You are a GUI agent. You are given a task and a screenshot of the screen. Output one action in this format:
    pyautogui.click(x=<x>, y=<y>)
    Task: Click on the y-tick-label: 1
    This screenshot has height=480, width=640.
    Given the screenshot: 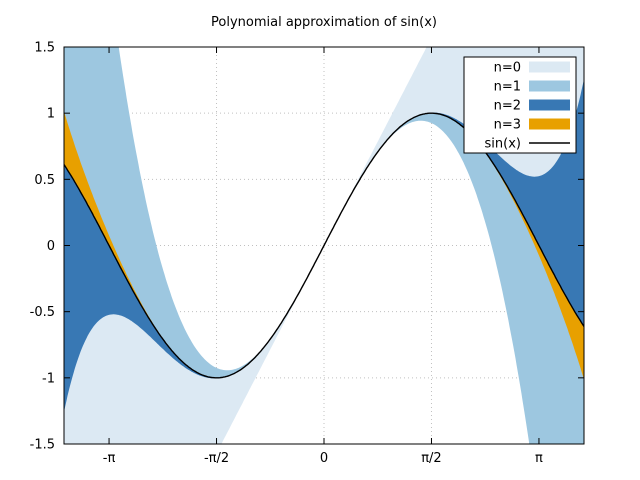 What is the action you would take?
    pyautogui.click(x=51, y=114)
    